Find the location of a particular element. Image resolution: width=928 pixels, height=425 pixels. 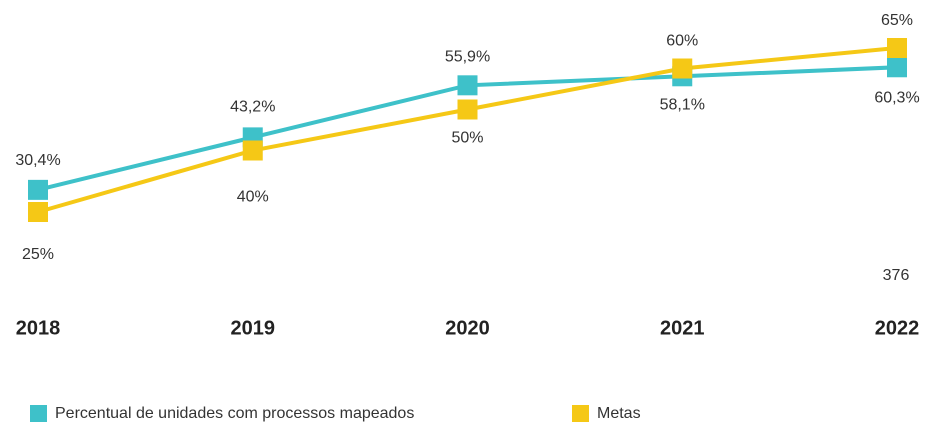

data-label: 65% is located at coordinates (897, 20).